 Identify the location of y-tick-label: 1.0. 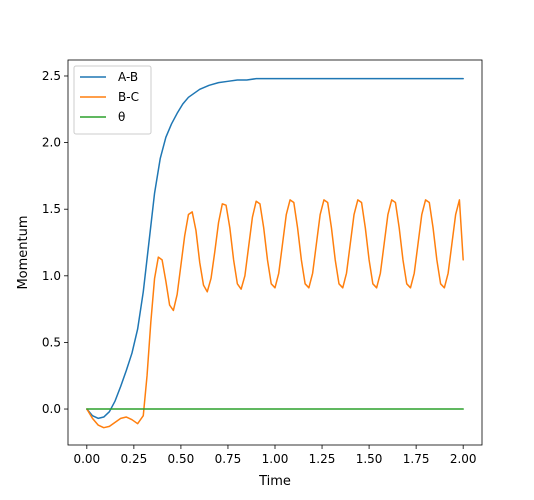
(51, 276).